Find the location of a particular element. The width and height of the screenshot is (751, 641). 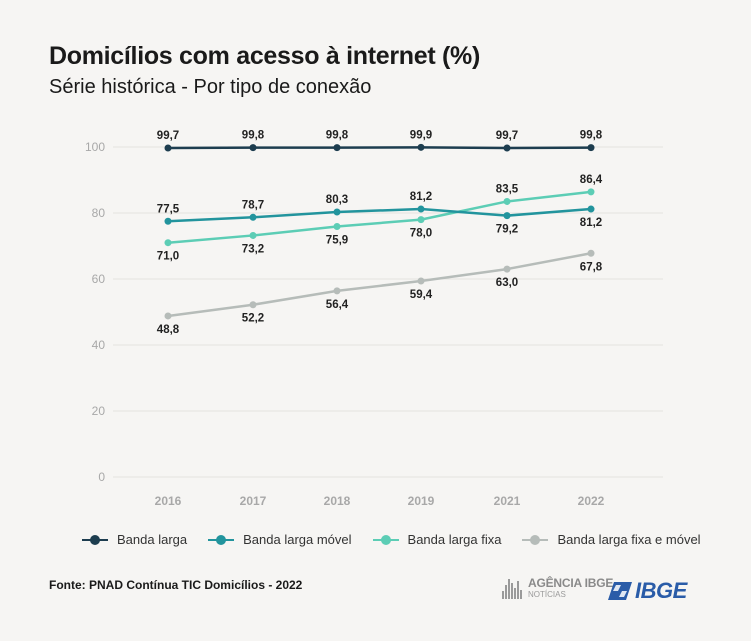

y-tick-label: 100 is located at coordinates (95, 147).